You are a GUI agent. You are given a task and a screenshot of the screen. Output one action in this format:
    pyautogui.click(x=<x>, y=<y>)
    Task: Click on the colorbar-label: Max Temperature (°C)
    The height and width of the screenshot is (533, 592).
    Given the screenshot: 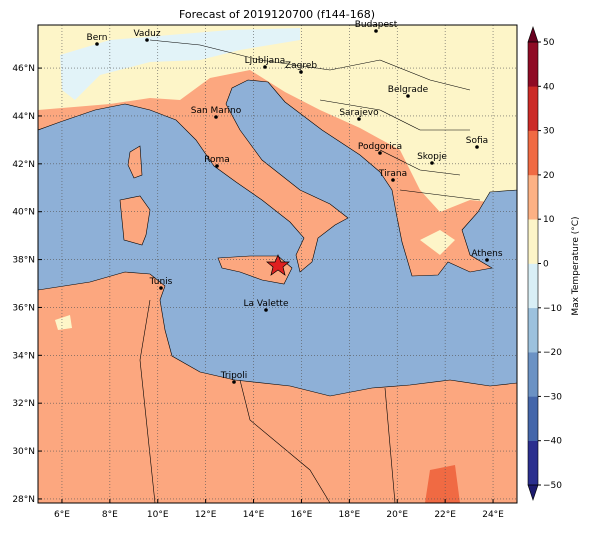 What is the action you would take?
    pyautogui.click(x=576, y=265)
    